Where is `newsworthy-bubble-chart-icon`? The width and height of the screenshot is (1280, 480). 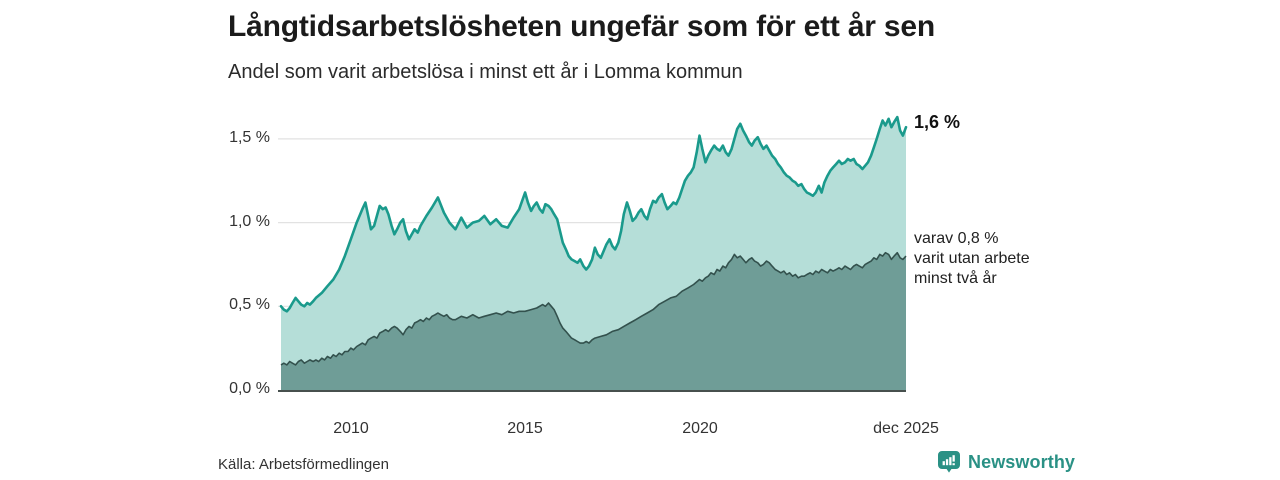 newsworthy-bubble-chart-icon is located at coordinates (949, 462).